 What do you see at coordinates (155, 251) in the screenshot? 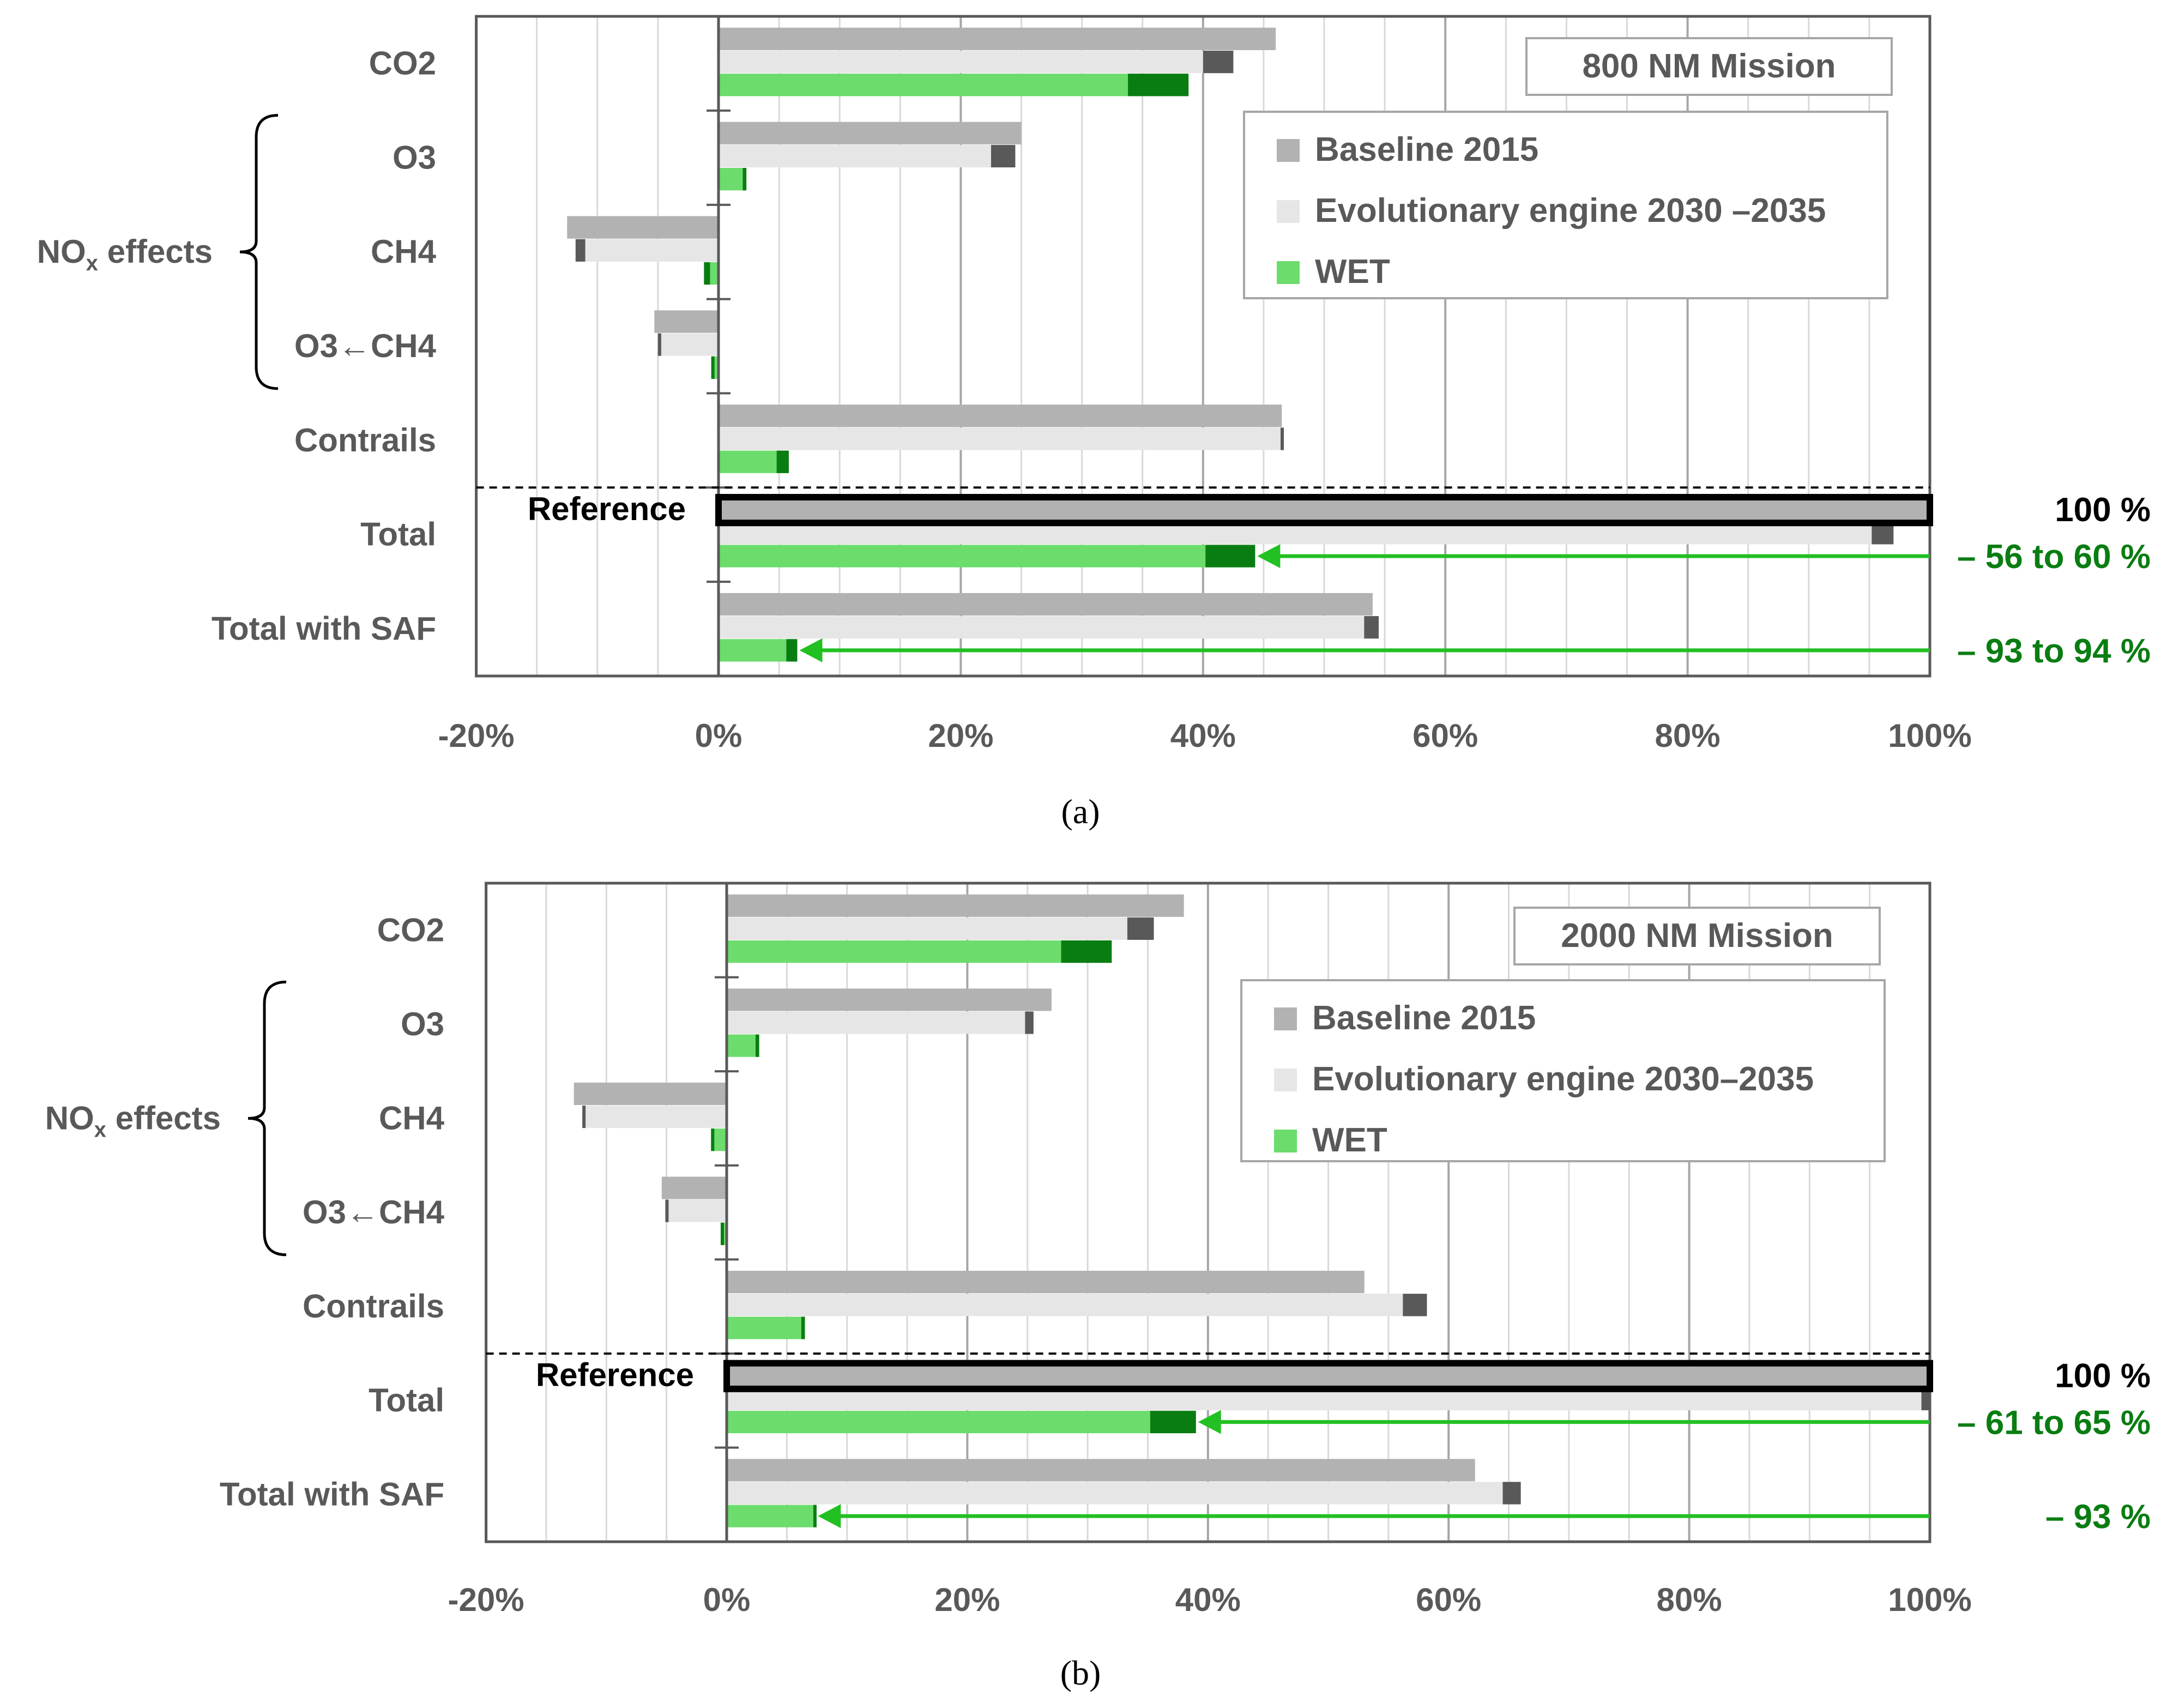
I see `nox-label-tail: effects` at bounding box center [155, 251].